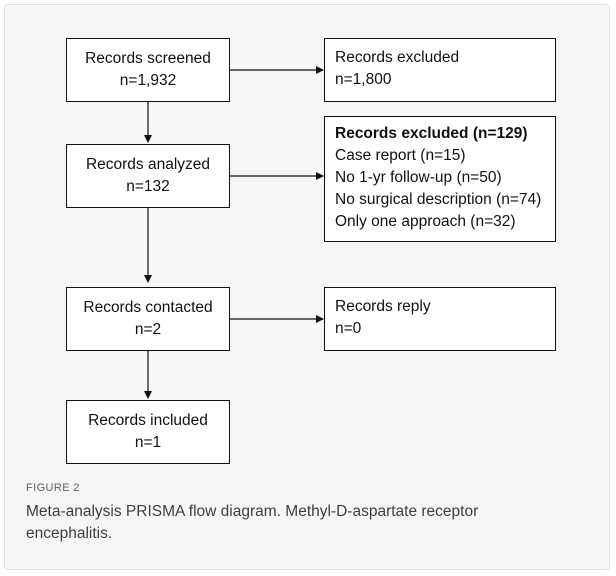 This screenshot has height=576, width=616. What do you see at coordinates (148, 186) in the screenshot?
I see `box-count: n=132` at bounding box center [148, 186].